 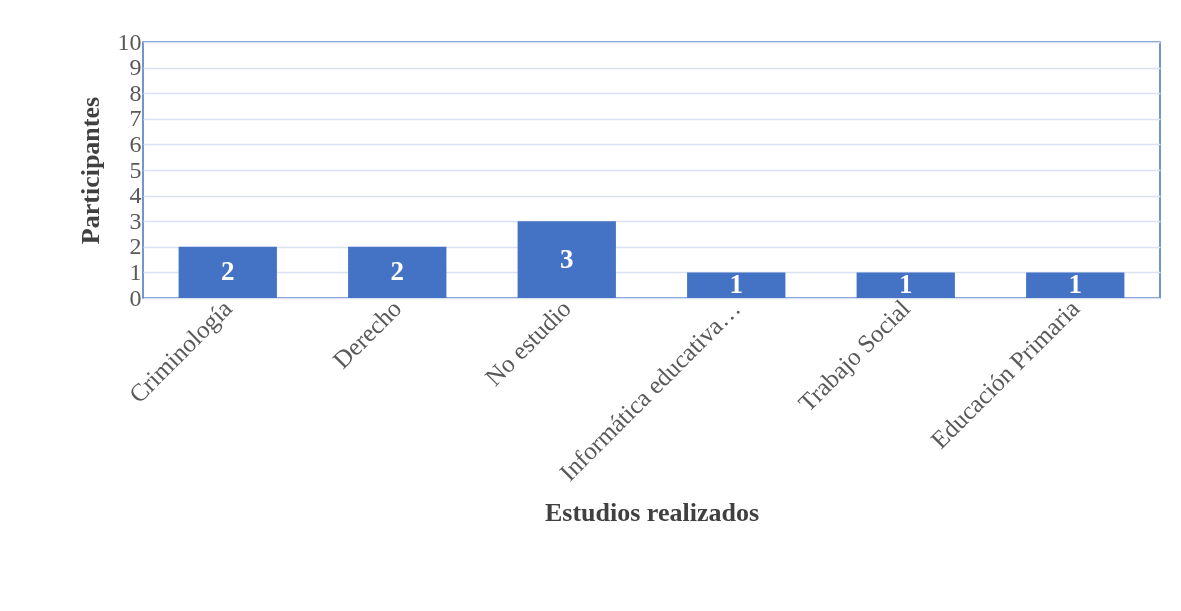 I want to click on y-tick-label: 3, so click(x=135, y=220).